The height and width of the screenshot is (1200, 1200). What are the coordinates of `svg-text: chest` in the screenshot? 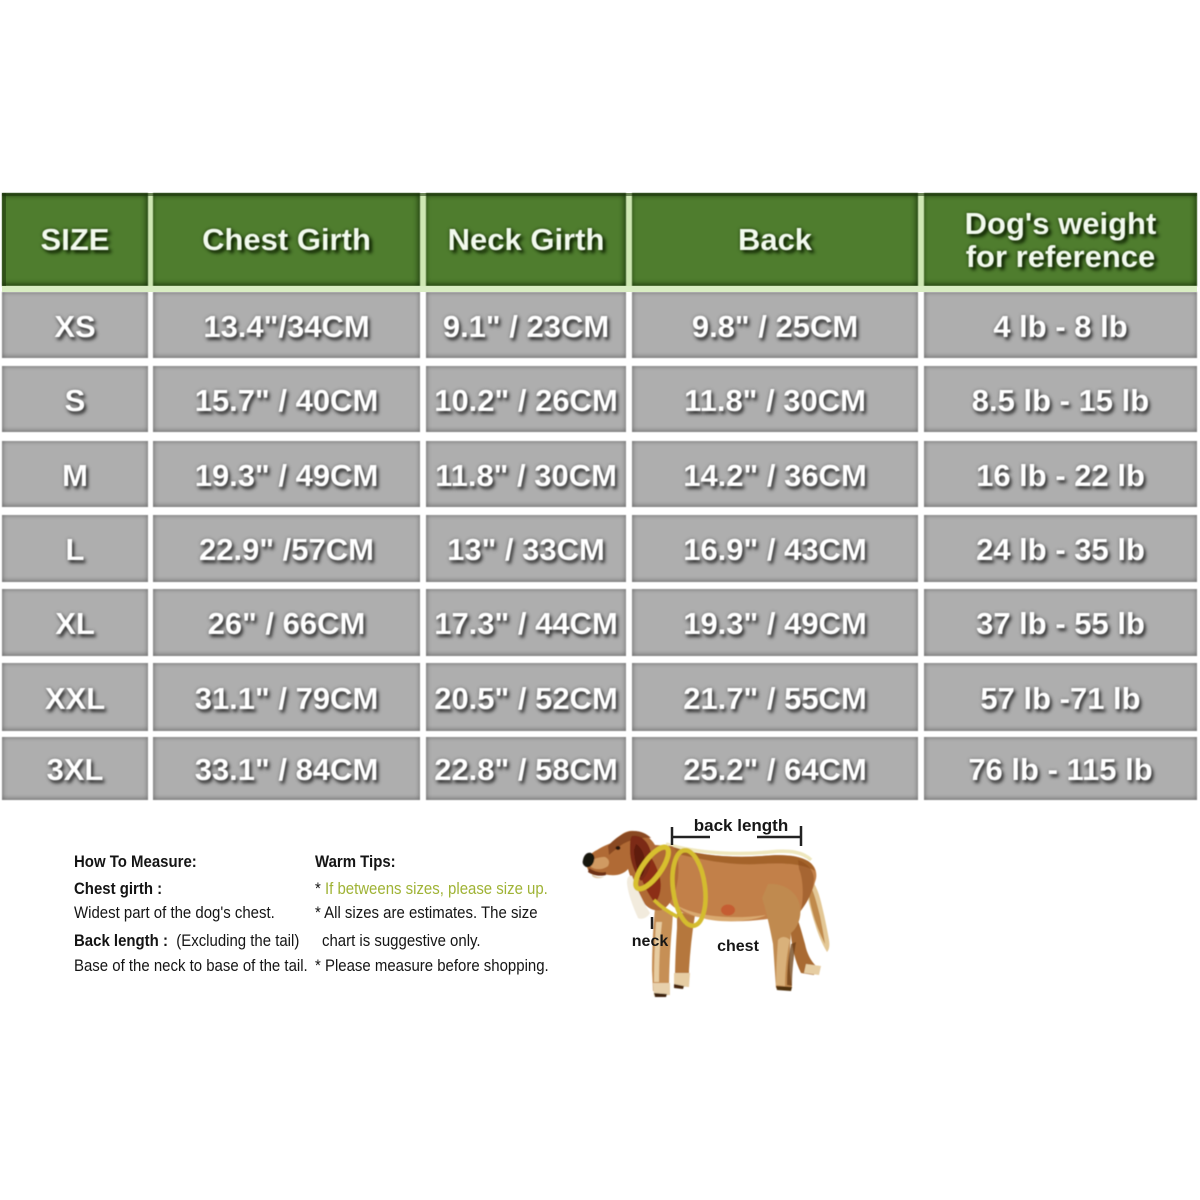 It's located at (738, 946).